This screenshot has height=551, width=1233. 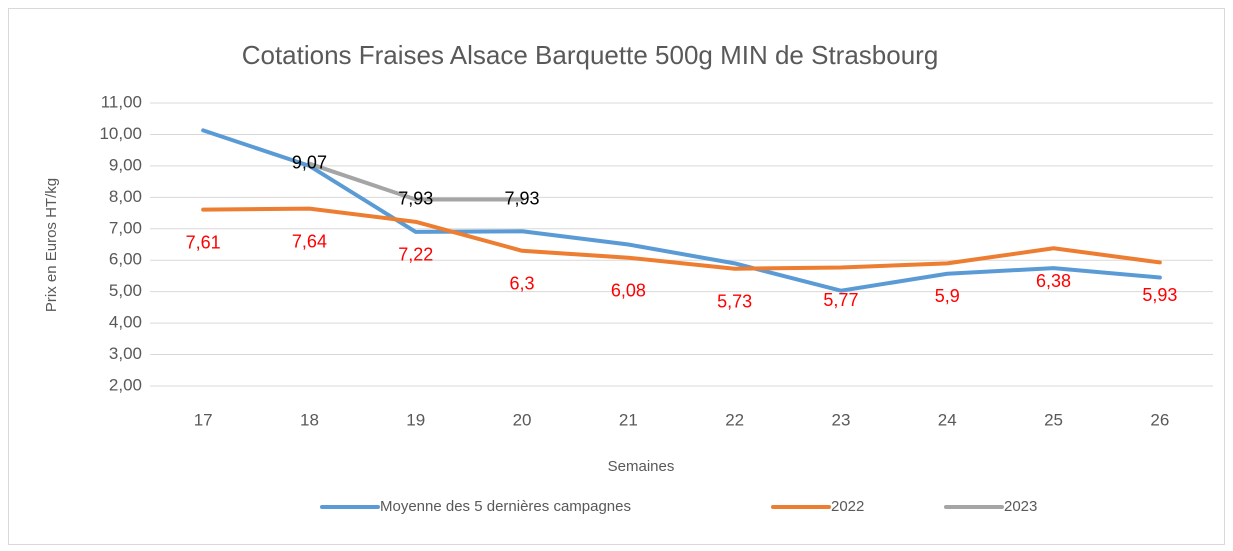 I want to click on legend-label: 2022, so click(x=847, y=506).